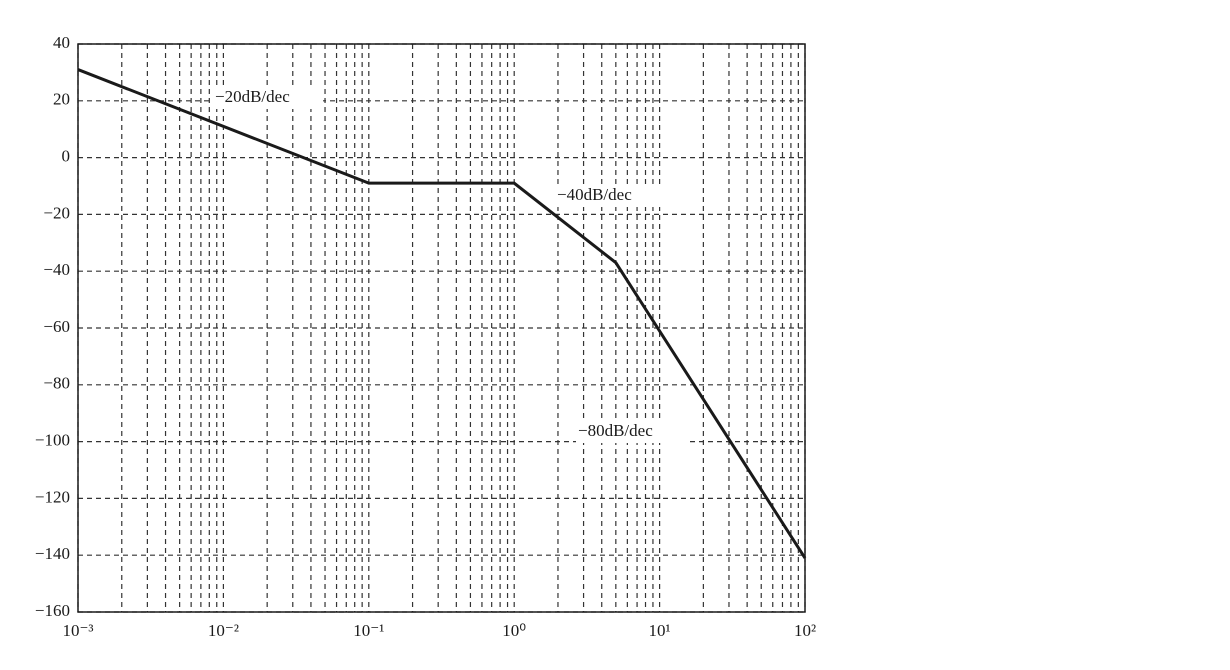 The image size is (1230, 670). What do you see at coordinates (56, 212) in the screenshot?
I see `y-tick-label: −20` at bounding box center [56, 212].